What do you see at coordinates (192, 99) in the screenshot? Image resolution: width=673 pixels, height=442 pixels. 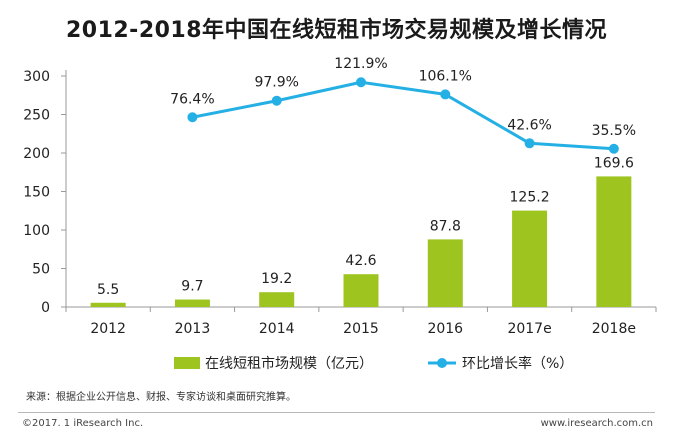 I see `growth-value-label: 76.4%` at bounding box center [192, 99].